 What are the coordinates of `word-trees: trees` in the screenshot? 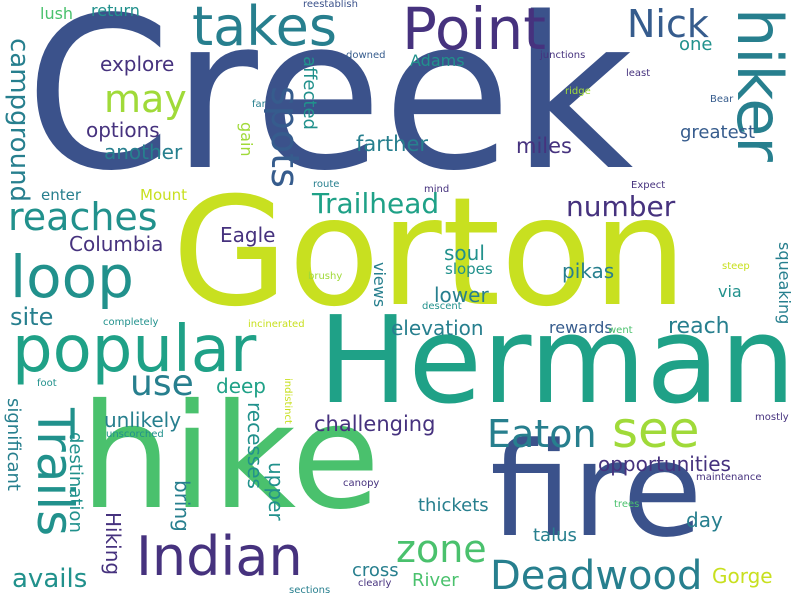 It's located at (627, 504).